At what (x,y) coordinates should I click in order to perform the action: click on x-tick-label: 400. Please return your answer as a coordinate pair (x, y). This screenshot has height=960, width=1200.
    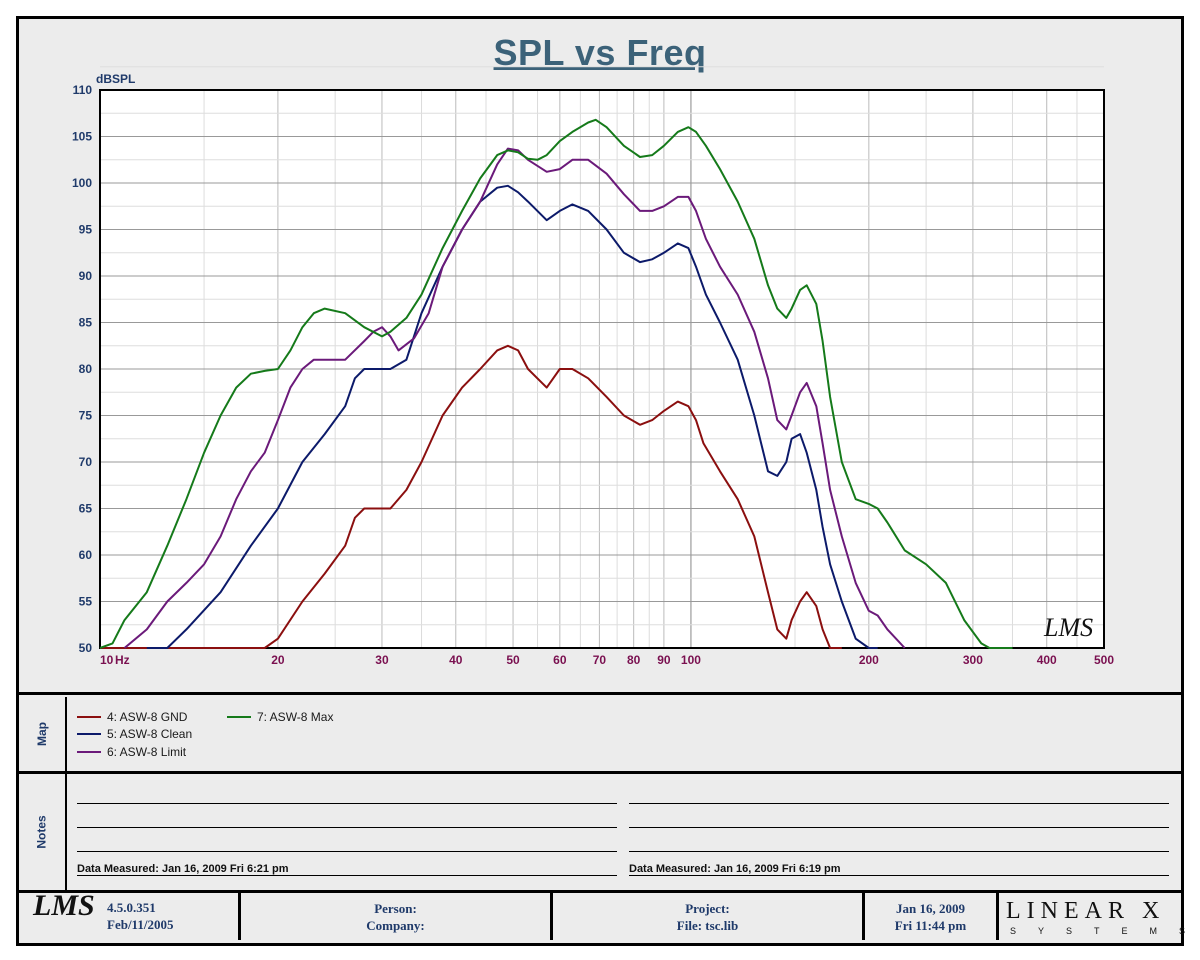
    Looking at the image, I should click on (1047, 660).